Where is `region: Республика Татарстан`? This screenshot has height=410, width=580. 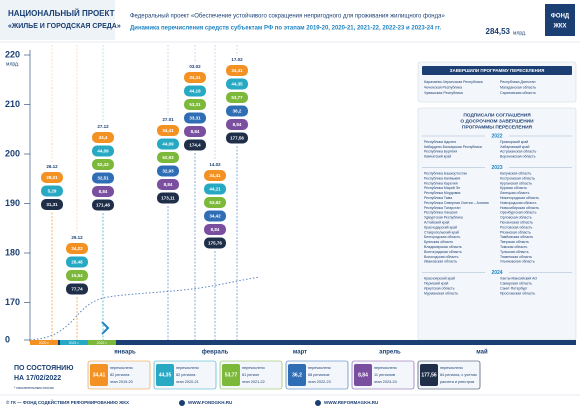 region: Республика Татарстан is located at coordinates (442, 208).